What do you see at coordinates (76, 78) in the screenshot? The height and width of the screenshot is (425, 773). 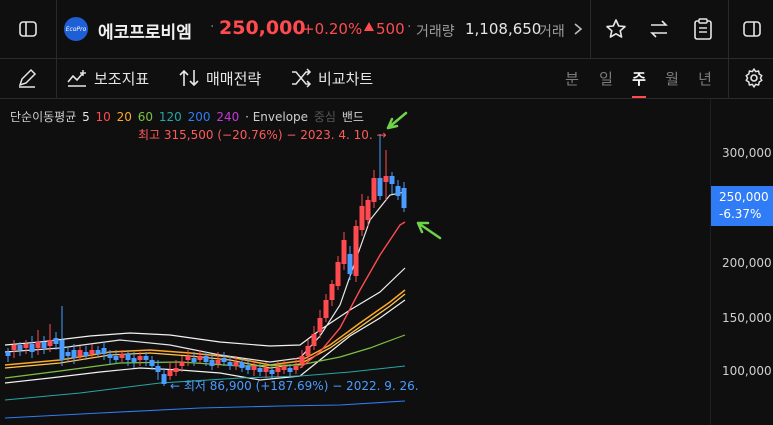 I see `indicator-line-icon` at bounding box center [76, 78].